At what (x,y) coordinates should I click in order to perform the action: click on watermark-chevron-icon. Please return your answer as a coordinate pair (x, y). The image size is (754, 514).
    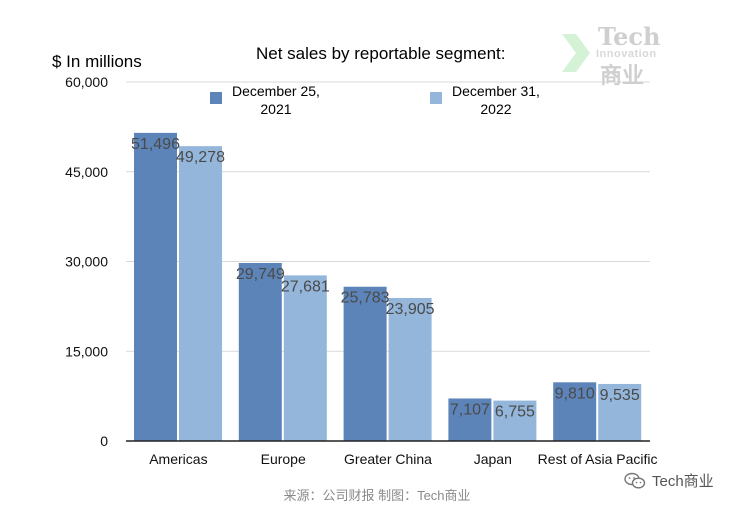
    Looking at the image, I should click on (576, 53).